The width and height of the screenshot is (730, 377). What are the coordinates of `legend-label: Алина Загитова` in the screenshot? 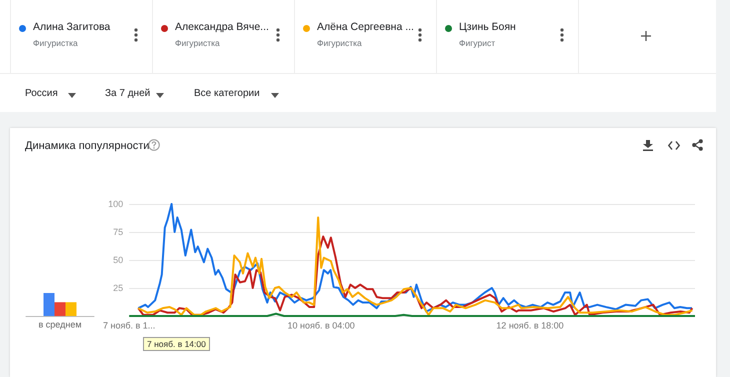 It's located at (71, 27).